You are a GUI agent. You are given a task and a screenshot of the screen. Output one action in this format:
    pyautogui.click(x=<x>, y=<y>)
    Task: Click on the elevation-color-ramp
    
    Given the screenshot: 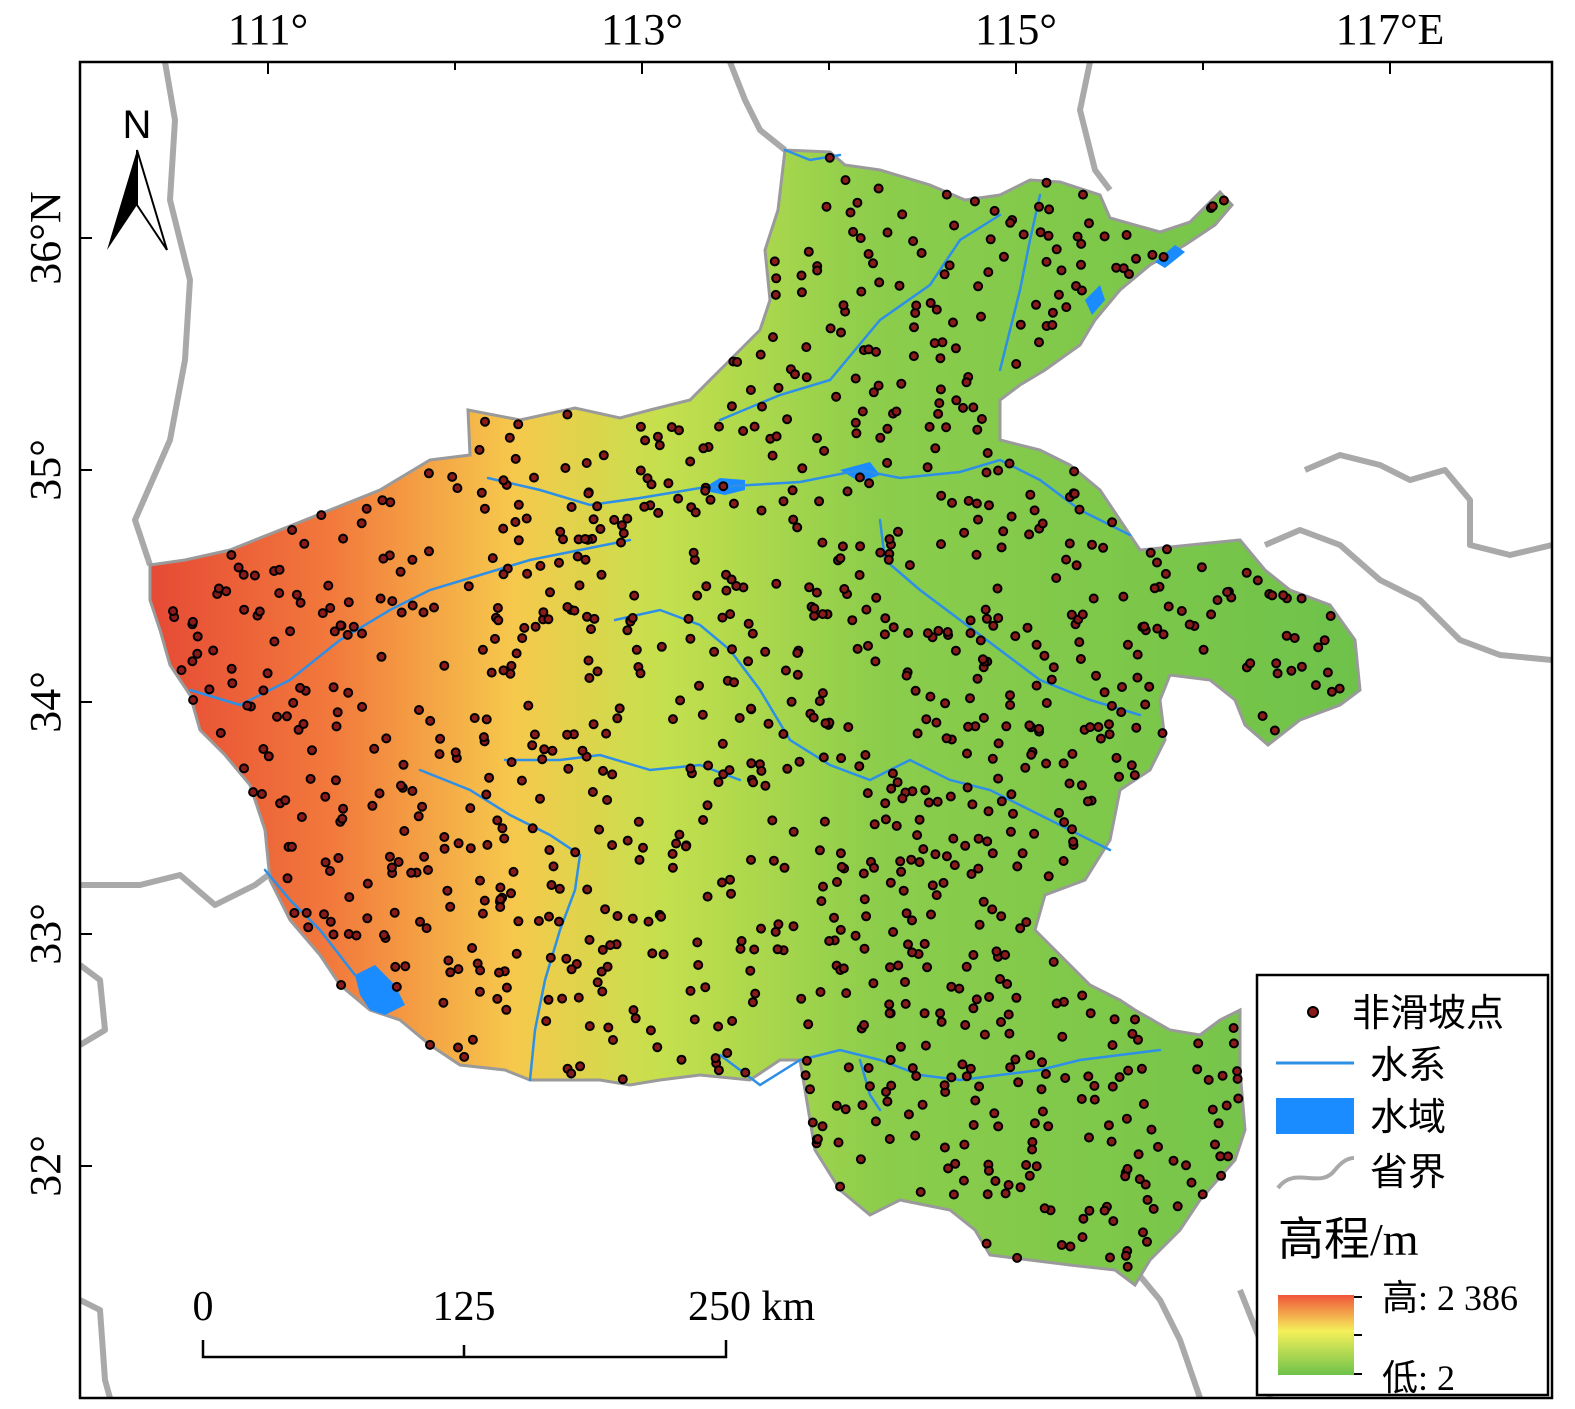 What is the action you would take?
    pyautogui.click(x=1316, y=1335)
    